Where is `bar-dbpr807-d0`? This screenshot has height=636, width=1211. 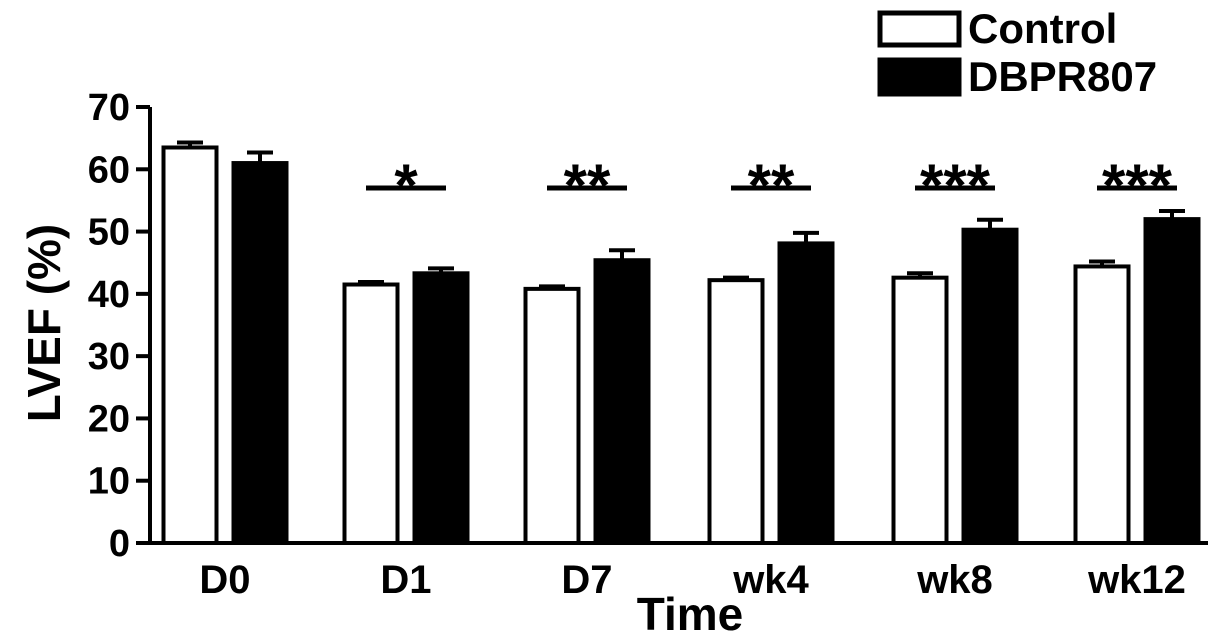
bar-dbpr807-d0 is located at coordinates (260, 353).